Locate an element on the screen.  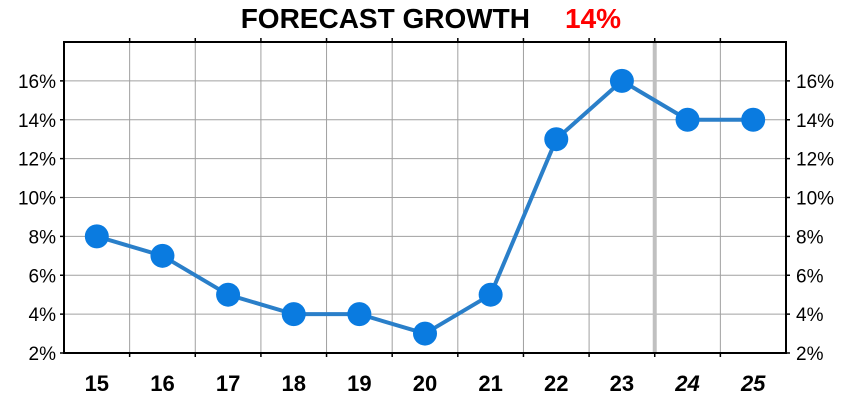
x-tick-label: 18 is located at coordinates (293, 383).